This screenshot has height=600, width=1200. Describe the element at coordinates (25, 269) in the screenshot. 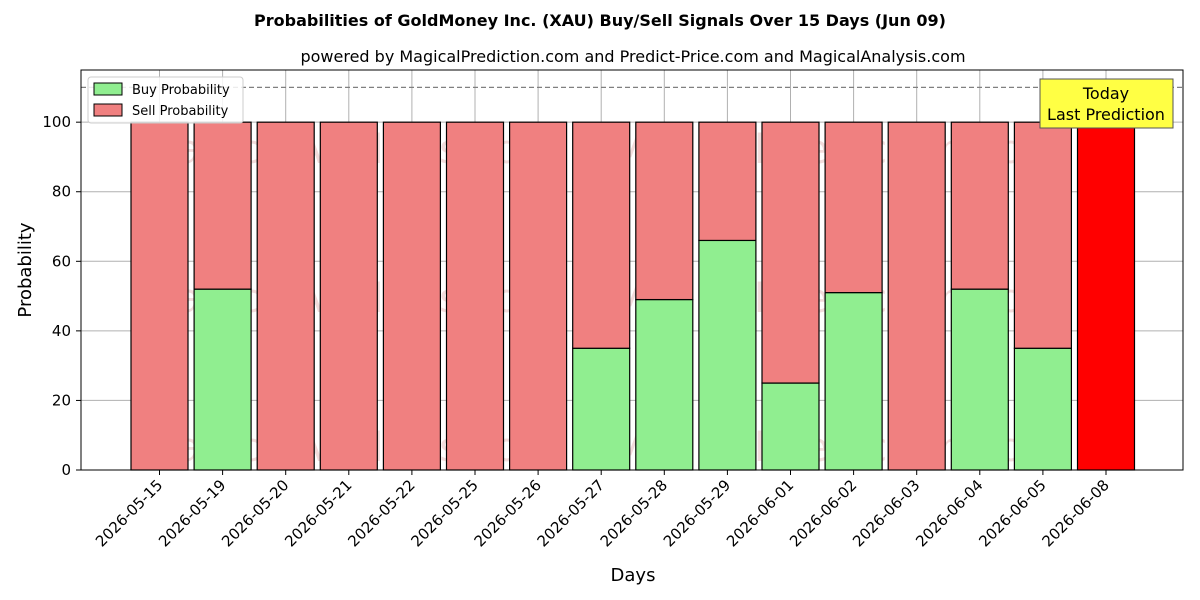

I see `y-axis-label: Probability` at that location.